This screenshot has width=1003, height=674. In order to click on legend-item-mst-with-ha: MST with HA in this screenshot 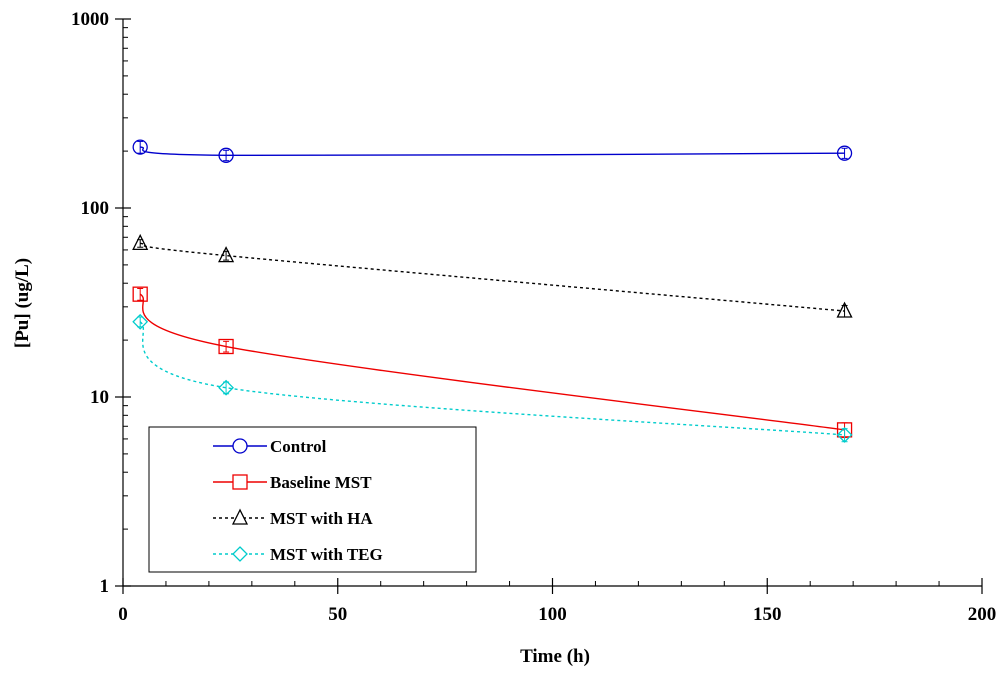, I will do `click(293, 518)`.